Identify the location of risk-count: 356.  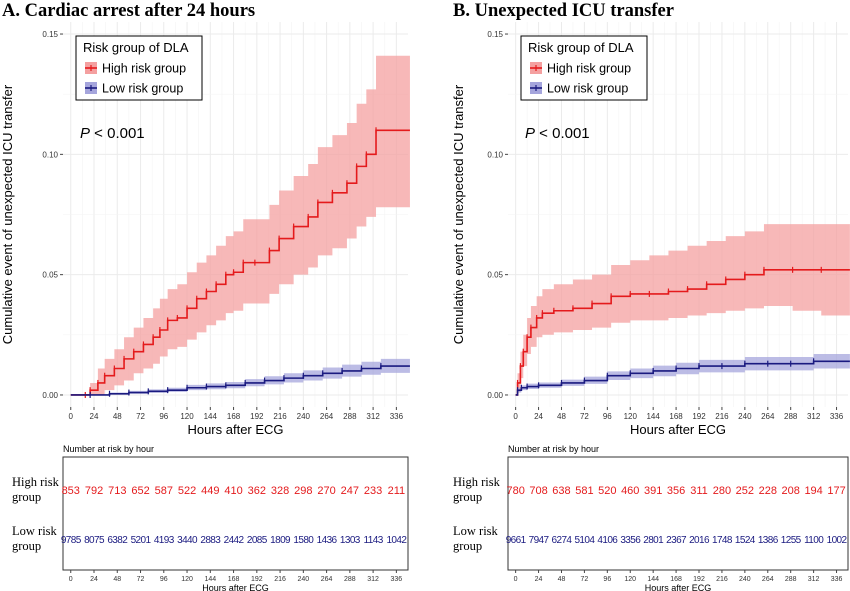
(676, 491).